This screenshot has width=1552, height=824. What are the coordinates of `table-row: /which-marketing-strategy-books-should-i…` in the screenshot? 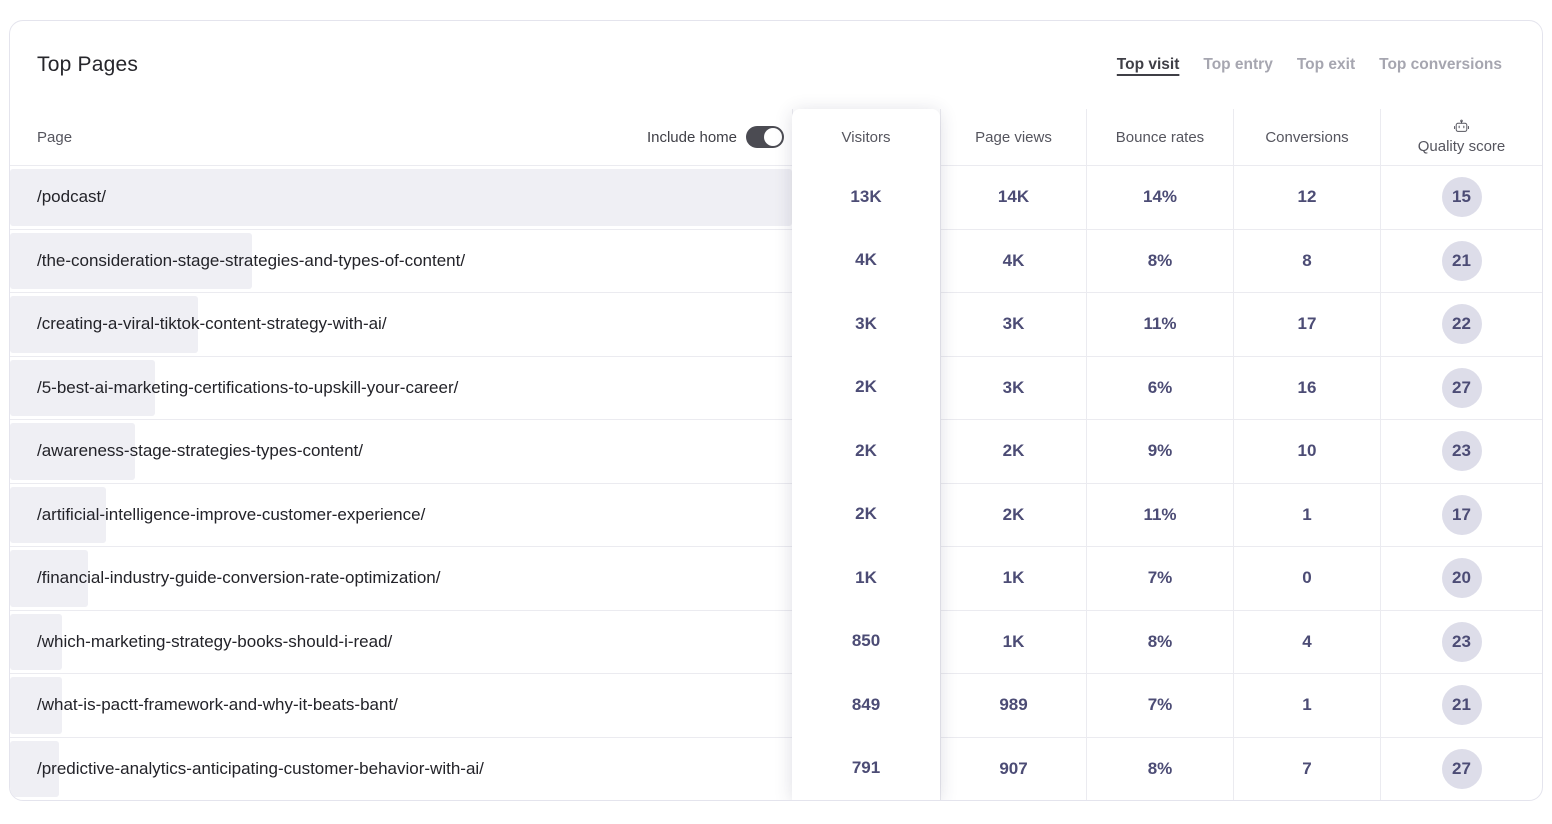 It's located at (776, 641).